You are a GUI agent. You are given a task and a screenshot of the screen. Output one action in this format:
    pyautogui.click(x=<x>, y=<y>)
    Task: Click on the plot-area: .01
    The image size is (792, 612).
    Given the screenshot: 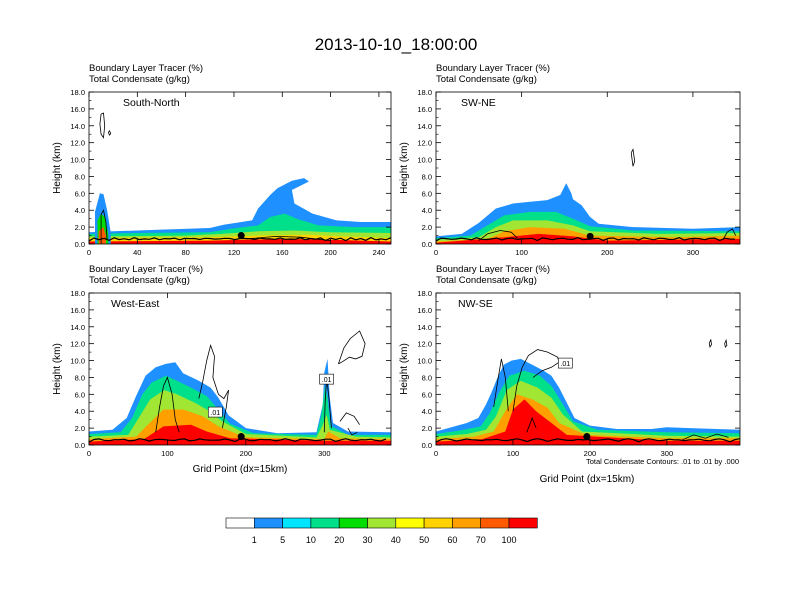 What is the action you would take?
    pyautogui.click(x=588, y=391)
    